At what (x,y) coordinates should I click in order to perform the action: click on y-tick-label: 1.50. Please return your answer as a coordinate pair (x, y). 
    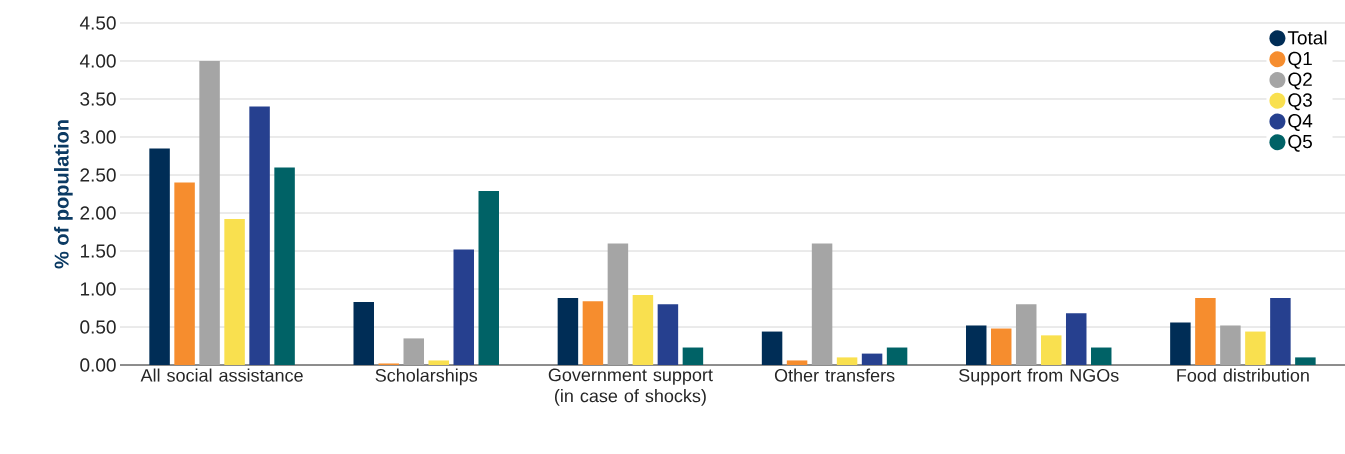
    Looking at the image, I should click on (98, 251).